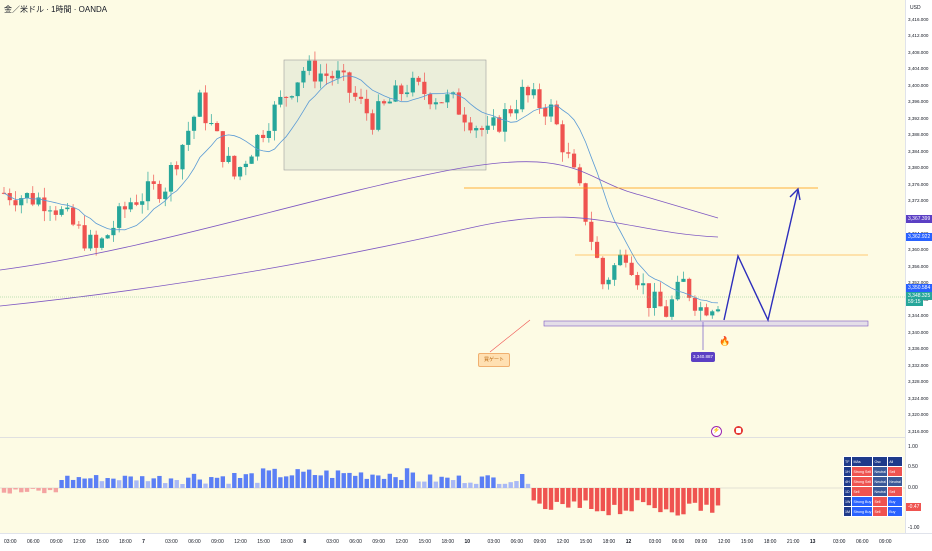 This screenshot has width=932, height=551. Describe the element at coordinates (914, 507) in the screenshot. I see `osc-current-tag: -0.47` at that location.